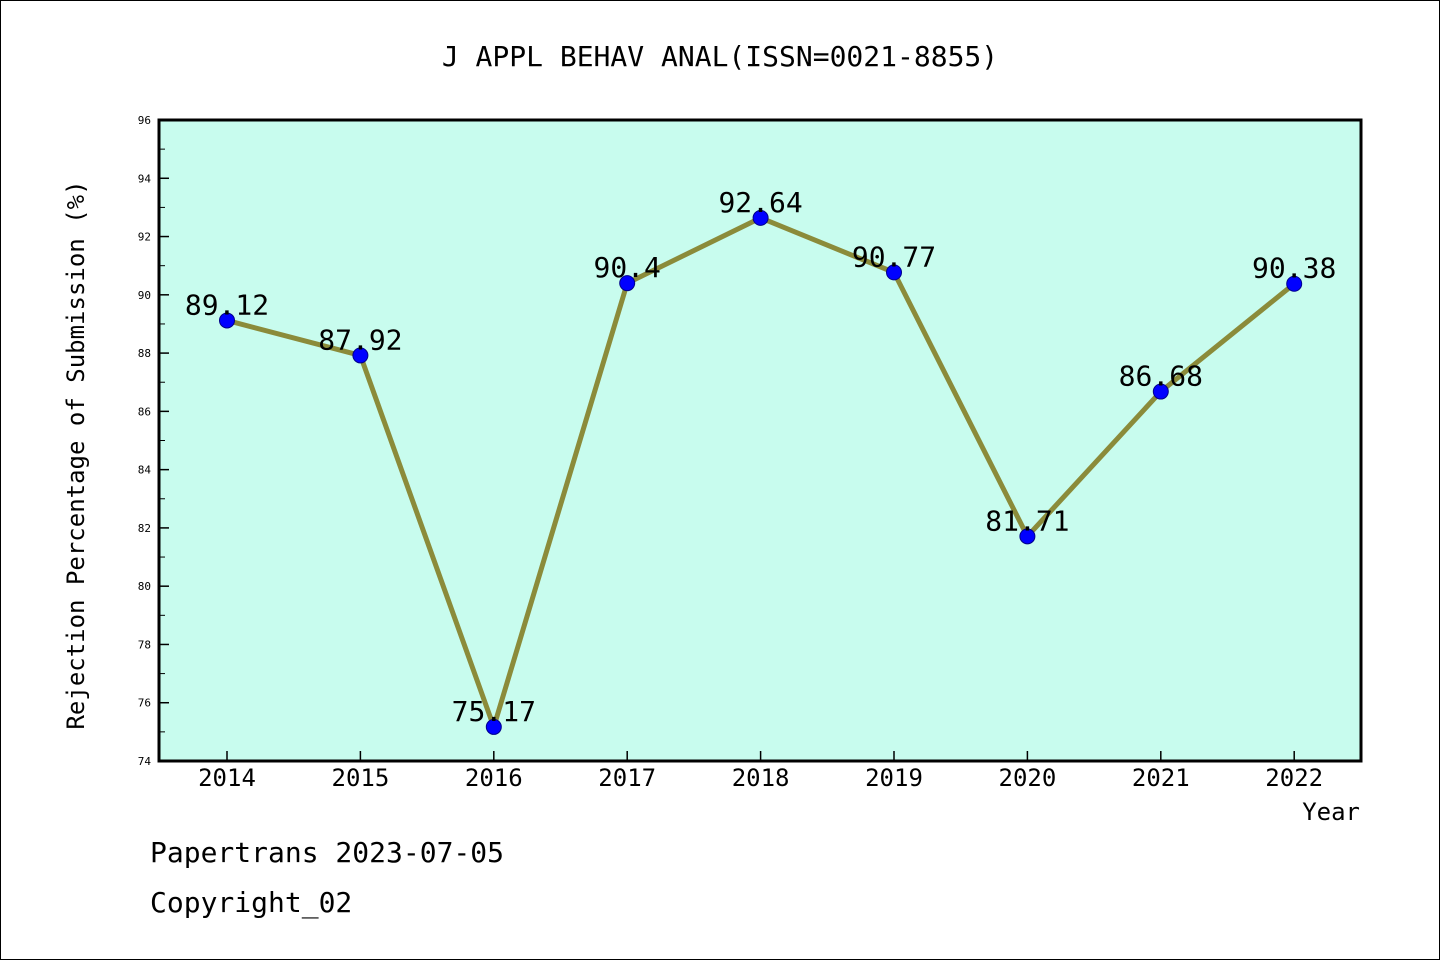 The width and height of the screenshot is (1440, 960). I want to click on data-label: 90.4, so click(626, 267).